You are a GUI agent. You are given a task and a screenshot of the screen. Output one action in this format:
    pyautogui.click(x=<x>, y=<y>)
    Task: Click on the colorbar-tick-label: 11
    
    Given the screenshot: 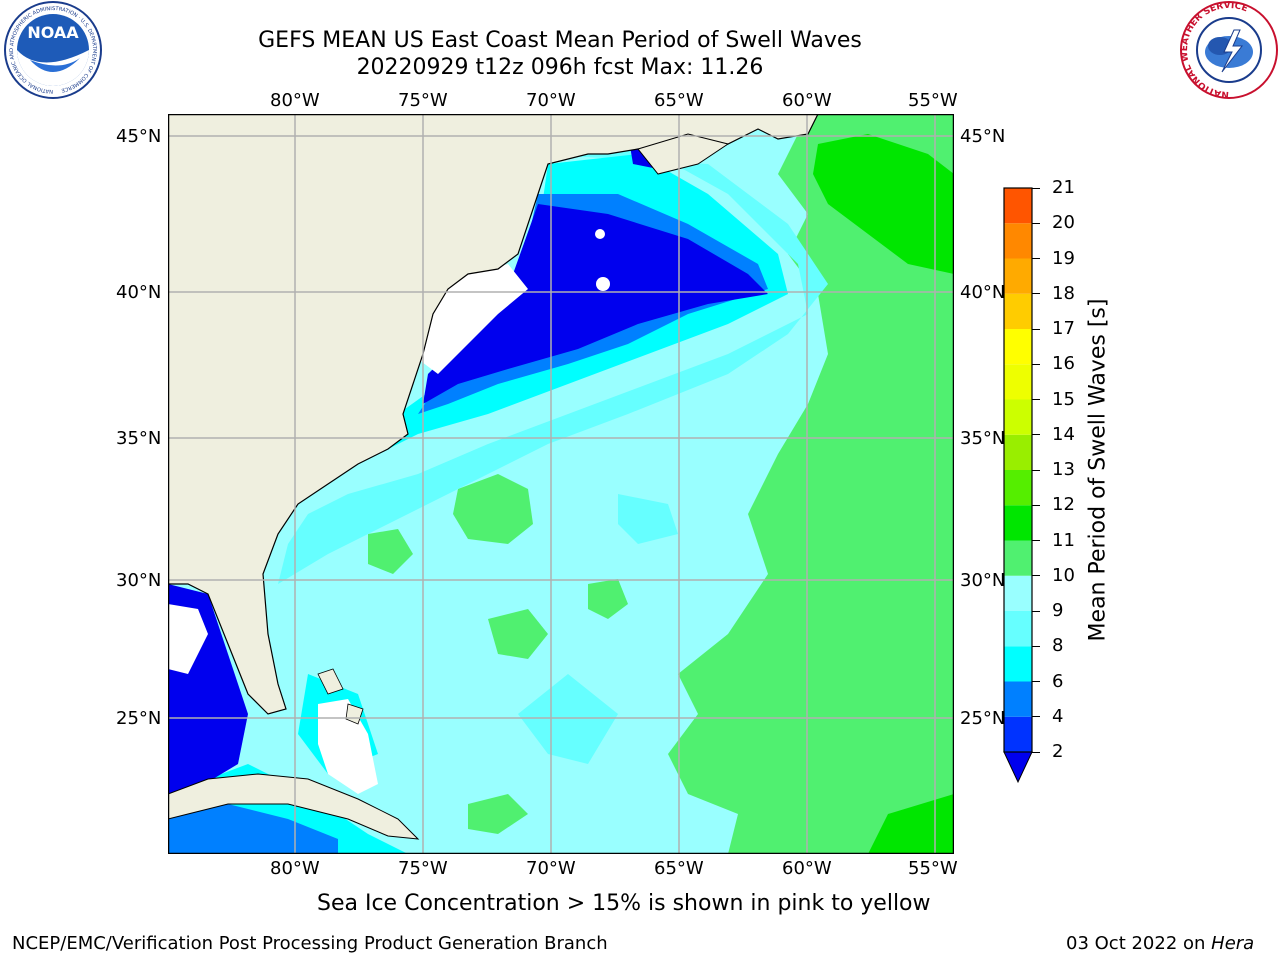 What is the action you would take?
    pyautogui.click(x=1063, y=540)
    